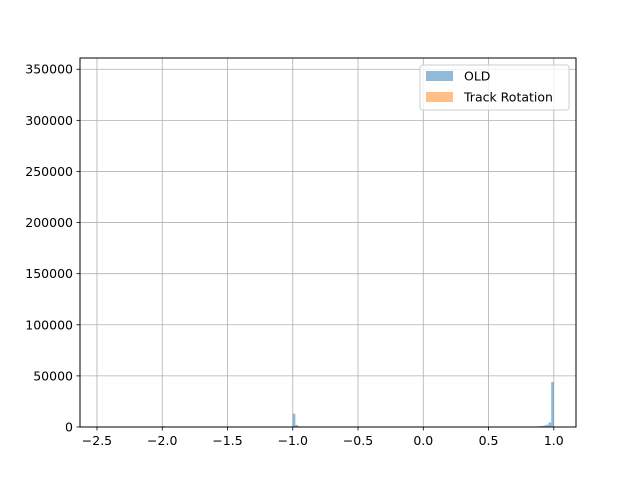 Image resolution: width=640 pixels, height=480 pixels. I want to click on x-tick-label: 0.5, so click(489, 440).